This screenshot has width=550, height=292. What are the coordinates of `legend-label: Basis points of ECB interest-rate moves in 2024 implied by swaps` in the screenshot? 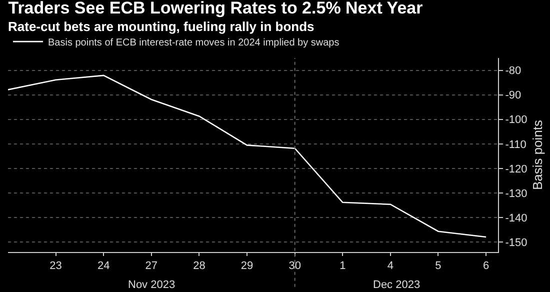 It's located at (194, 42).